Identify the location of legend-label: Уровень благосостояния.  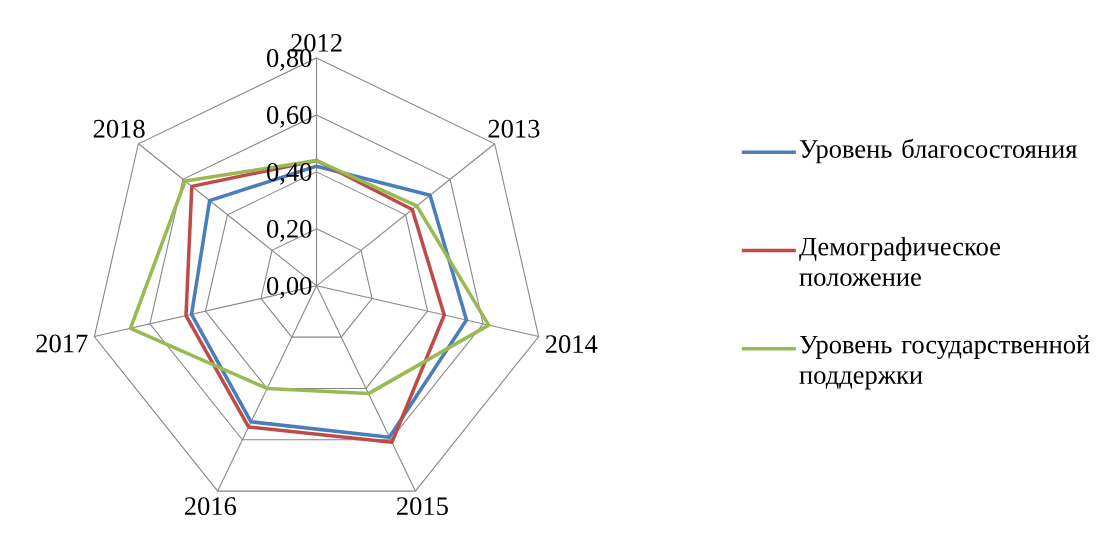
(938, 151).